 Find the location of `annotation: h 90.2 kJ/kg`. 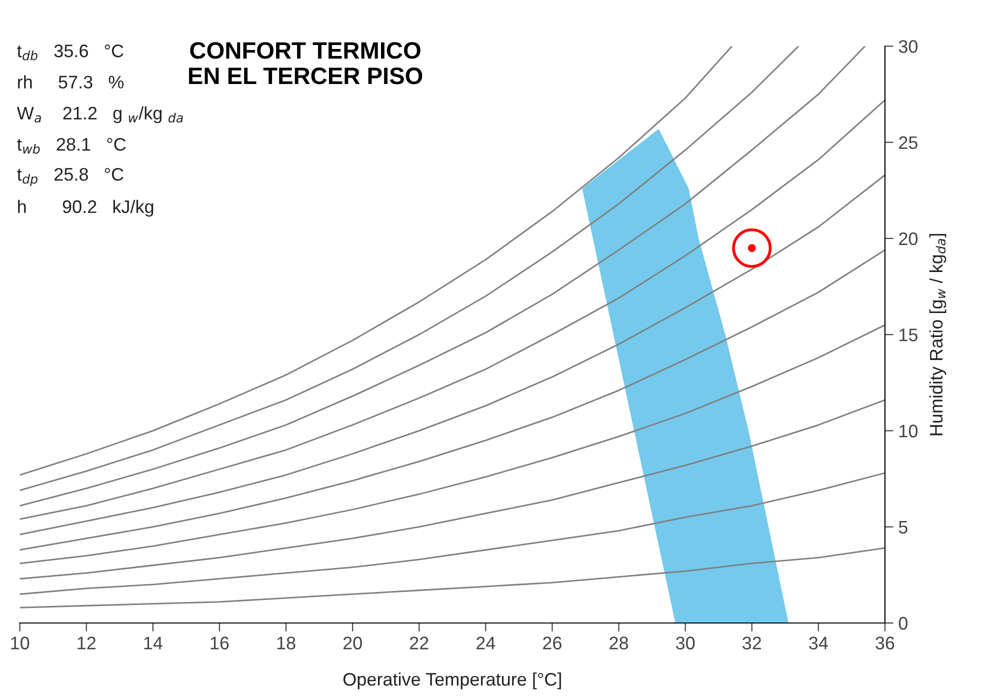

annotation: h 90.2 kJ/kg is located at coordinates (86, 208).